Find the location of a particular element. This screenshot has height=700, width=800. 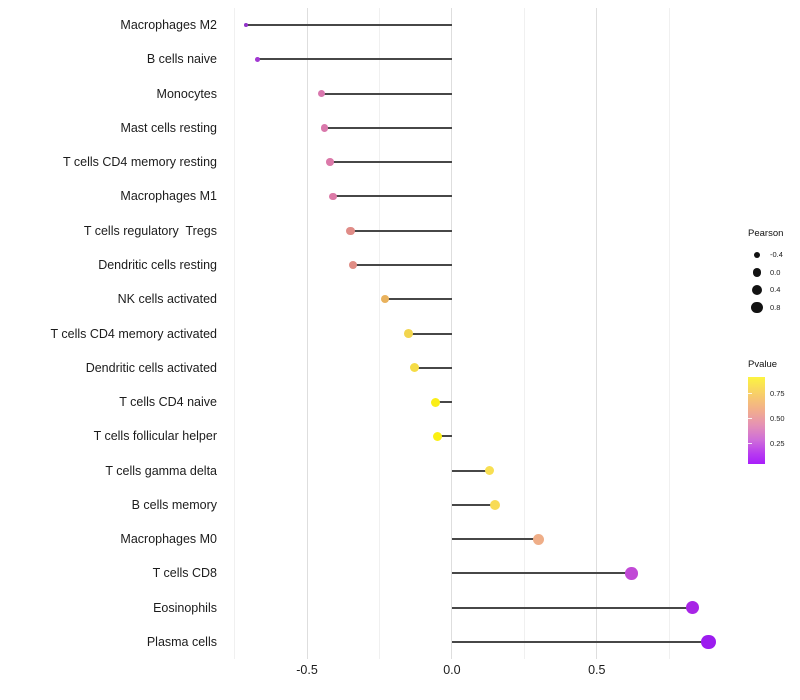

color-legend: Pvalue 0.75 0.50 0.25 is located at coordinates (771, 411).